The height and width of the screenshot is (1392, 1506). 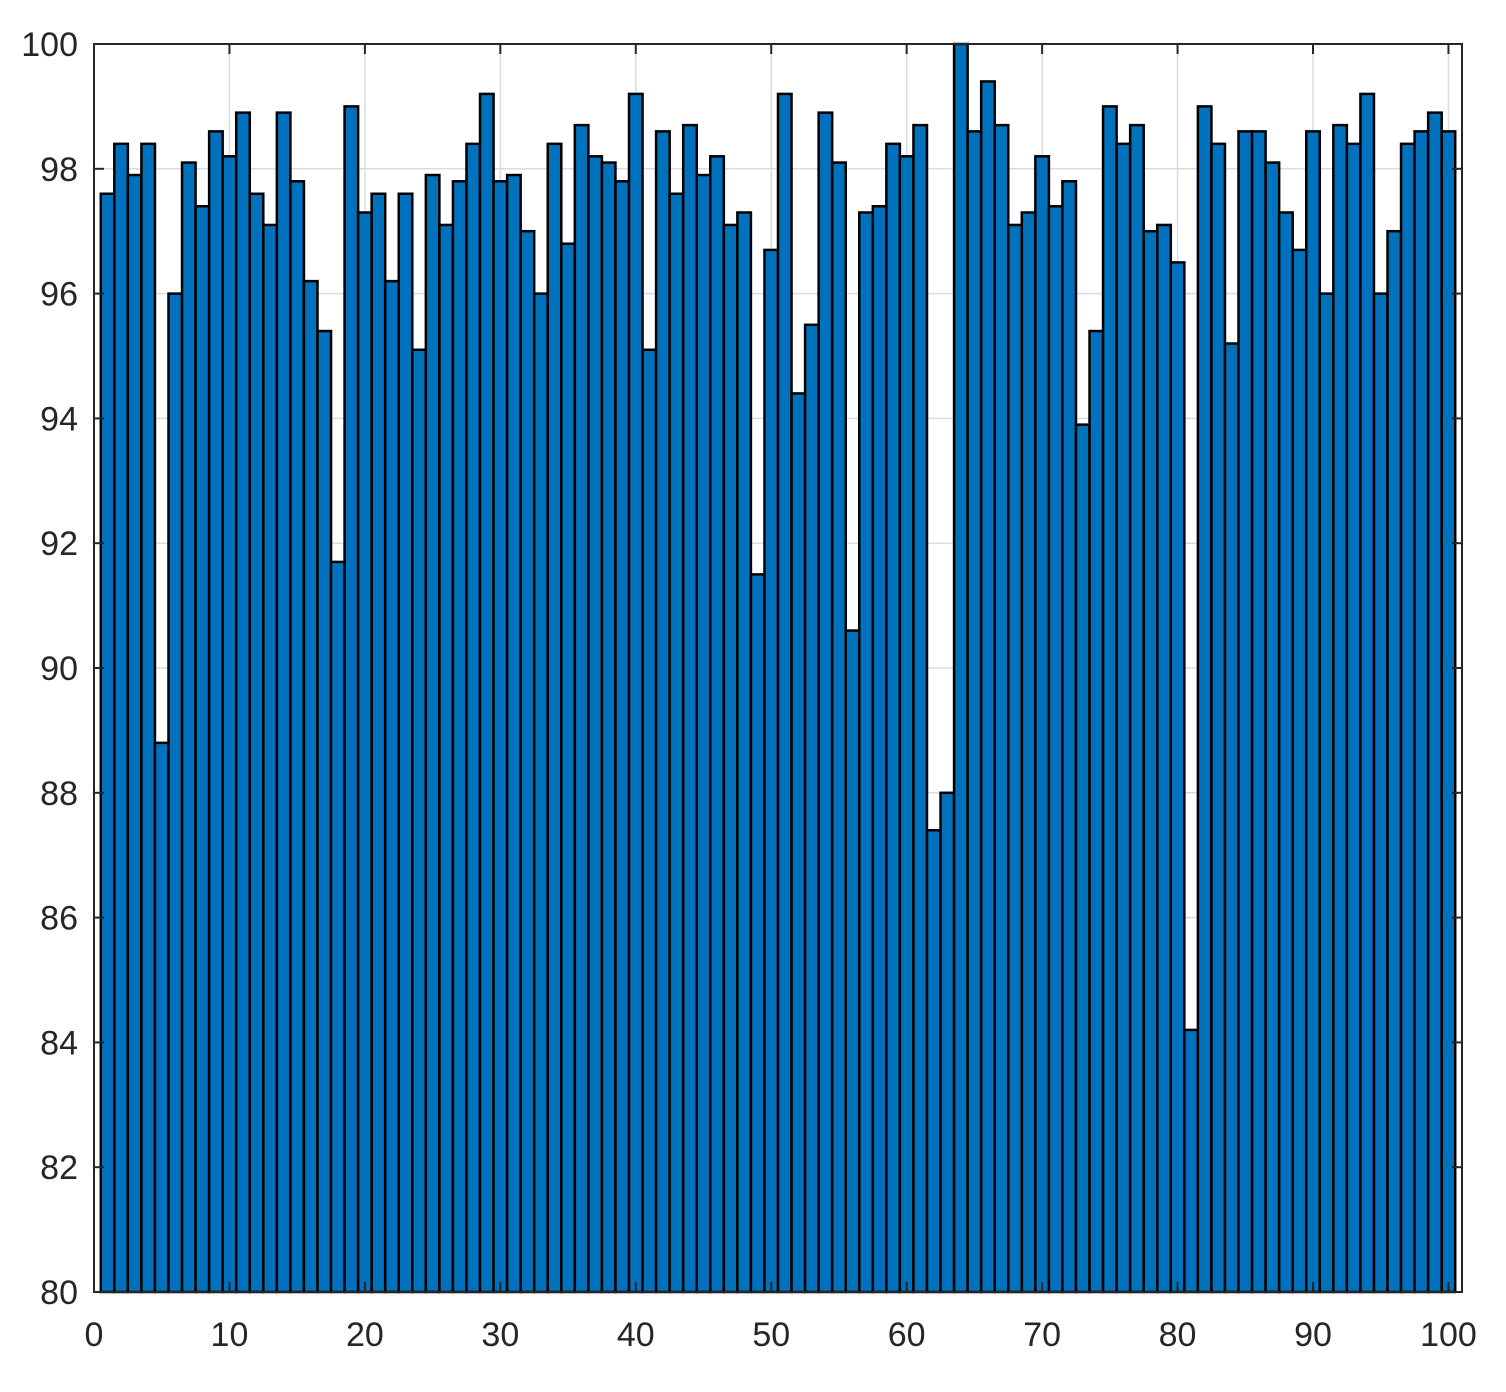 I want to click on x-tick-label: 70, so click(x=1042, y=1335).